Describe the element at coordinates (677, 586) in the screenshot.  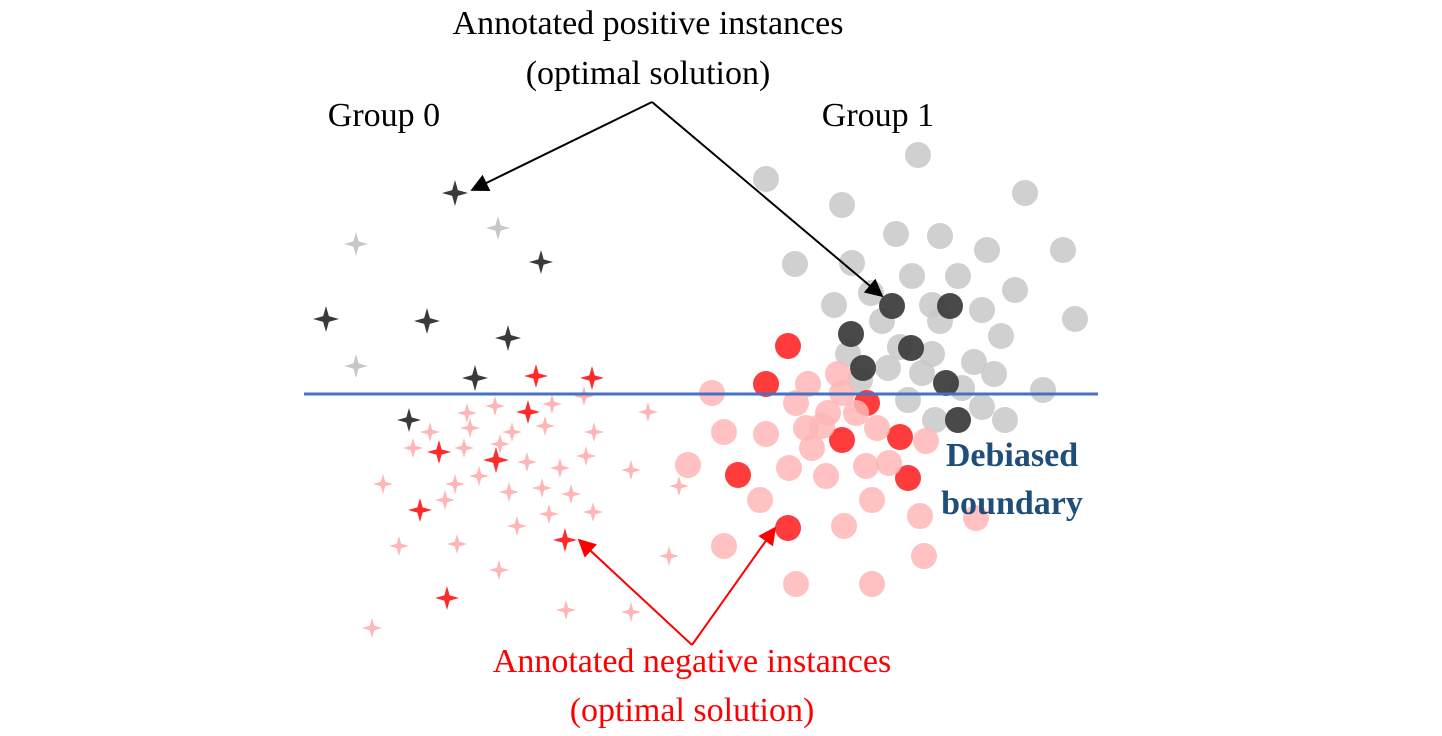
I see `negative-annotation-arrows` at that location.